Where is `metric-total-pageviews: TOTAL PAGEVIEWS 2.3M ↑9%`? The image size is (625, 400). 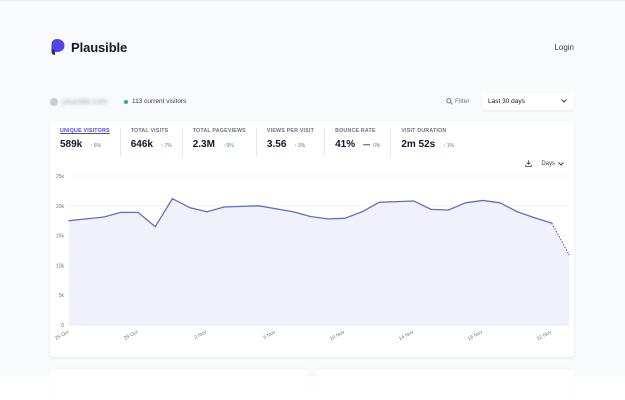 metric-total-pageviews: TOTAL PAGEVIEWS 2.3M ↑9% is located at coordinates (220, 142).